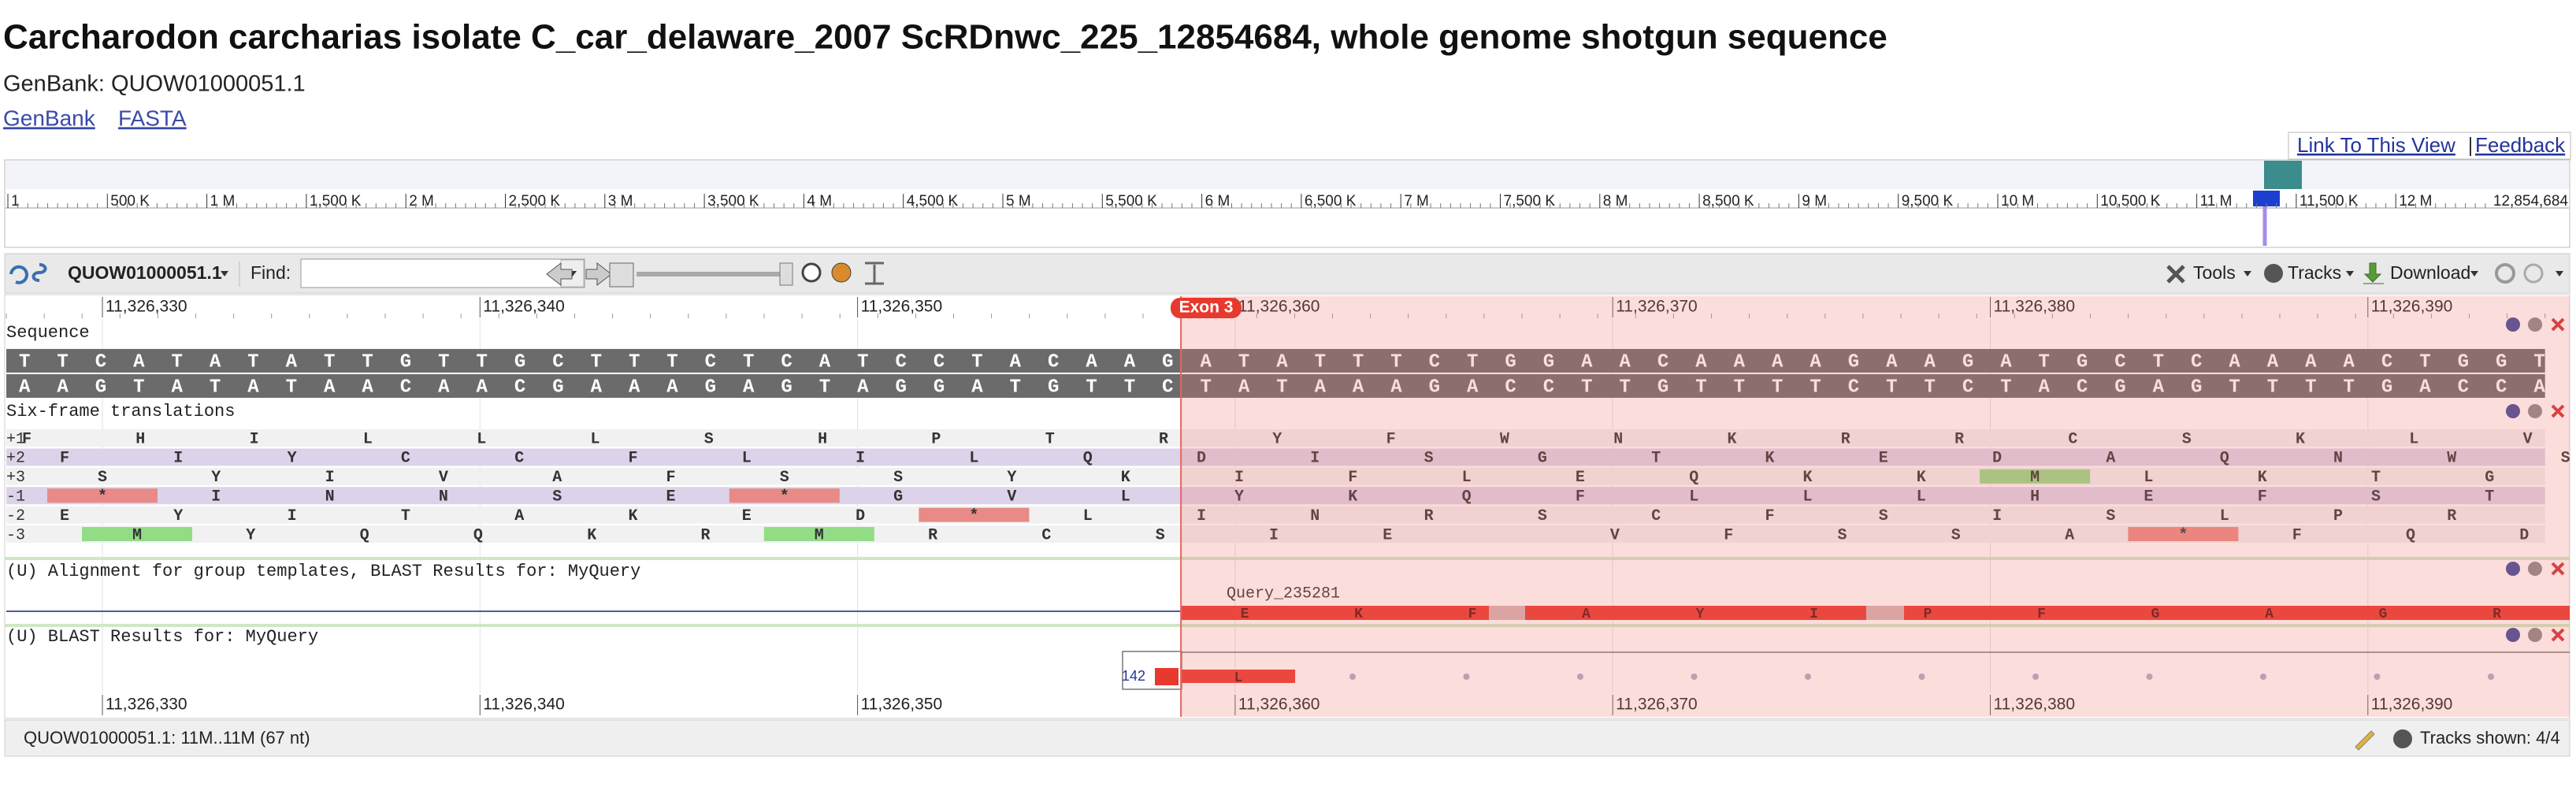  I want to click on zoom-out, so click(621, 275).